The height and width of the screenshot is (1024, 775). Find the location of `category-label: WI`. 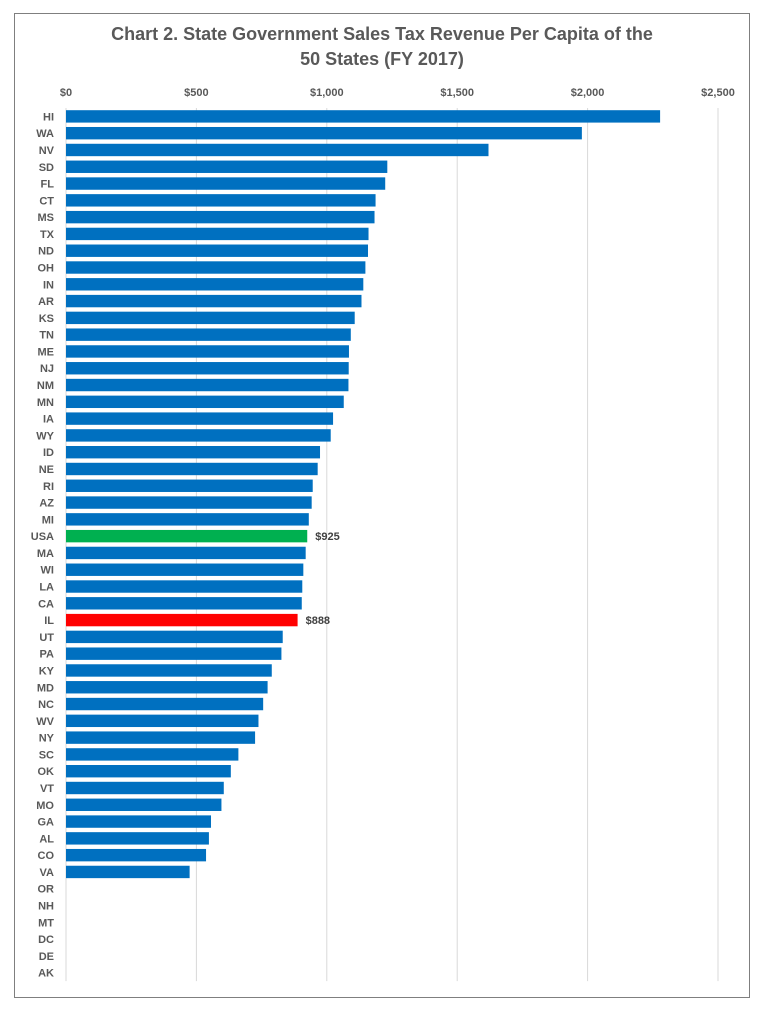

category-label: WI is located at coordinates (47, 571).